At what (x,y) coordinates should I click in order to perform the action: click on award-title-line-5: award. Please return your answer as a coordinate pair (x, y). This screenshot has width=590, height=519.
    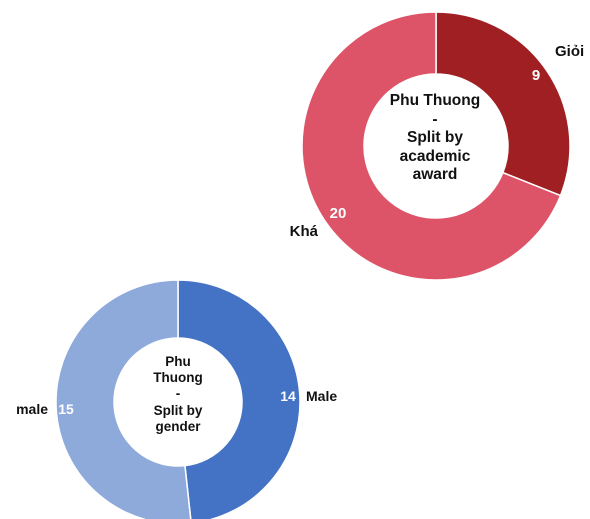
    Looking at the image, I should click on (435, 175).